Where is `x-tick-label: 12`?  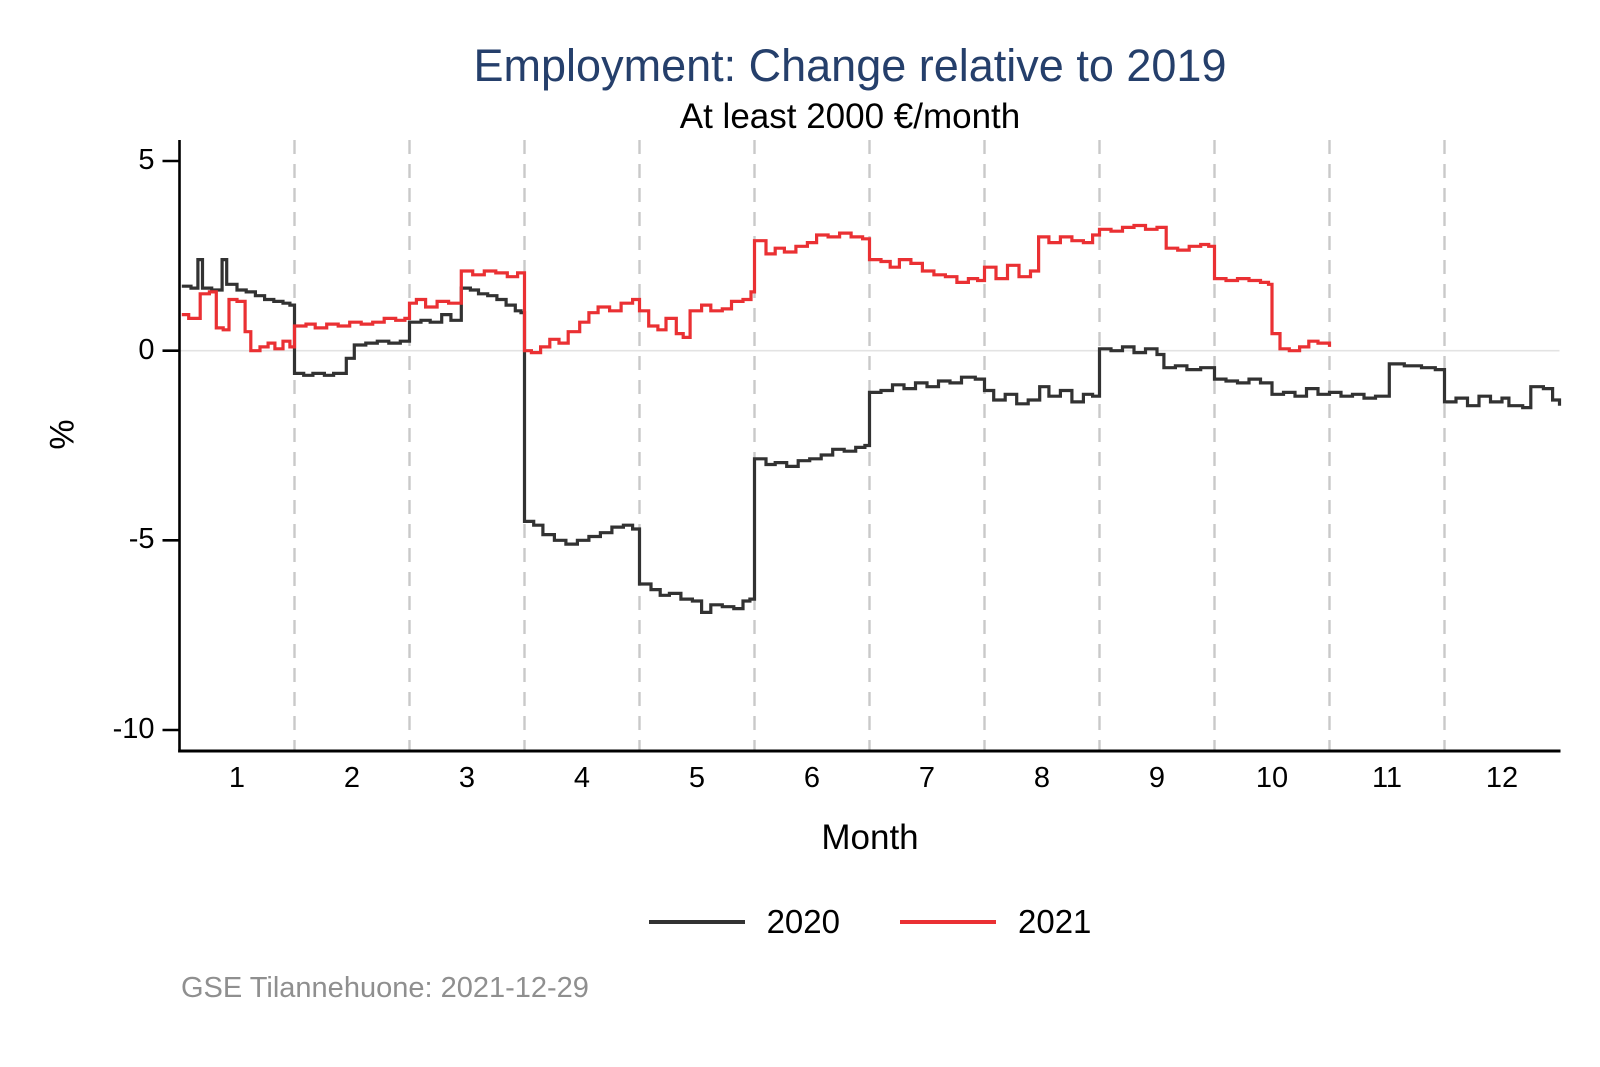
x-tick-label: 12 is located at coordinates (1502, 778).